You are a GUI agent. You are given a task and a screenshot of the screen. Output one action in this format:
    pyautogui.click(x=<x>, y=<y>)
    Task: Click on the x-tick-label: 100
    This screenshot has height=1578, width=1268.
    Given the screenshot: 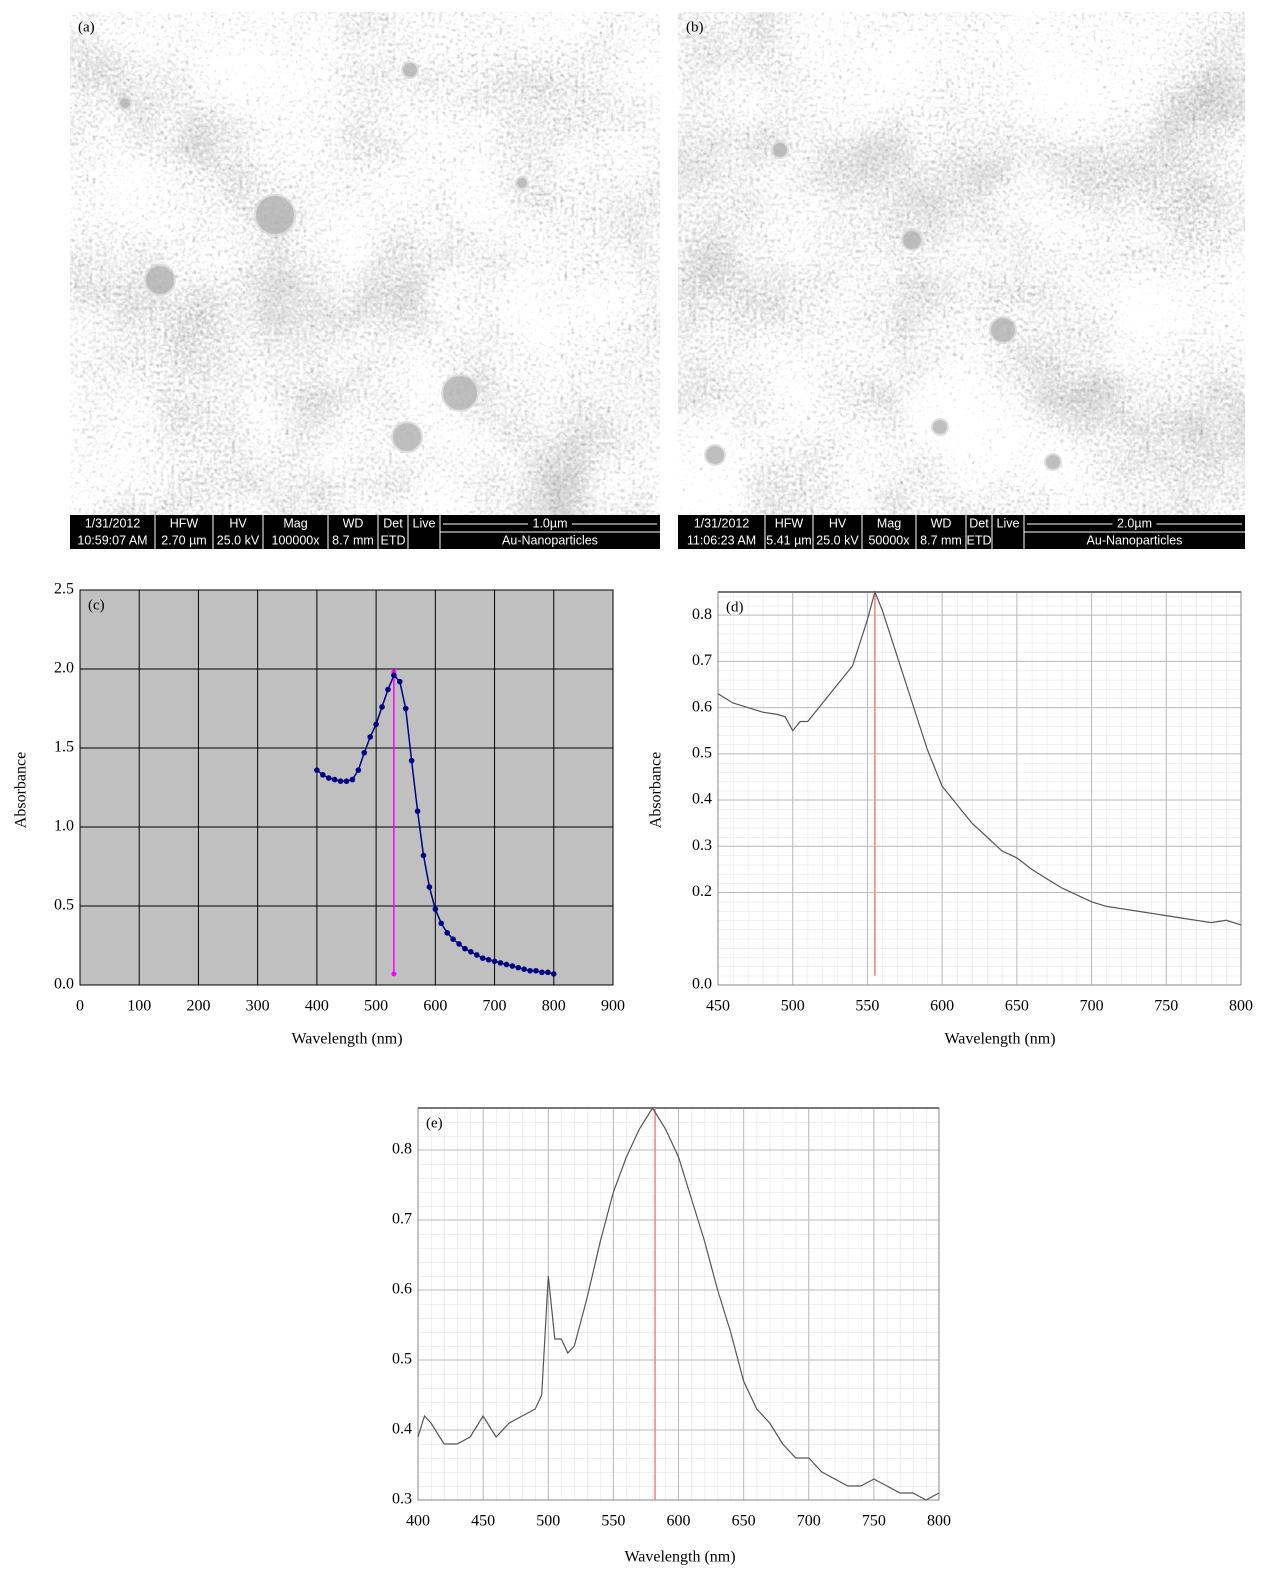 What is the action you would take?
    pyautogui.click(x=139, y=1006)
    